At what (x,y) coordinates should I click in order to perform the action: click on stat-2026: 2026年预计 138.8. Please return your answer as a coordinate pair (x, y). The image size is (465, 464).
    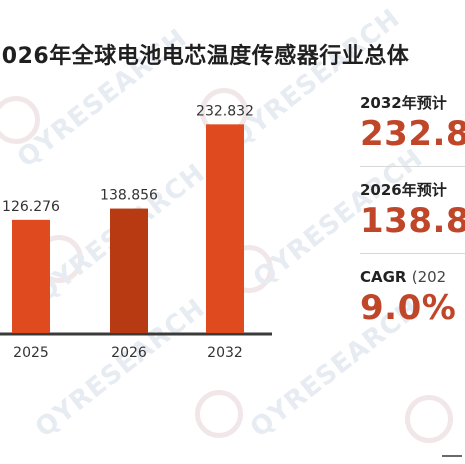
    Looking at the image, I should click on (412, 210).